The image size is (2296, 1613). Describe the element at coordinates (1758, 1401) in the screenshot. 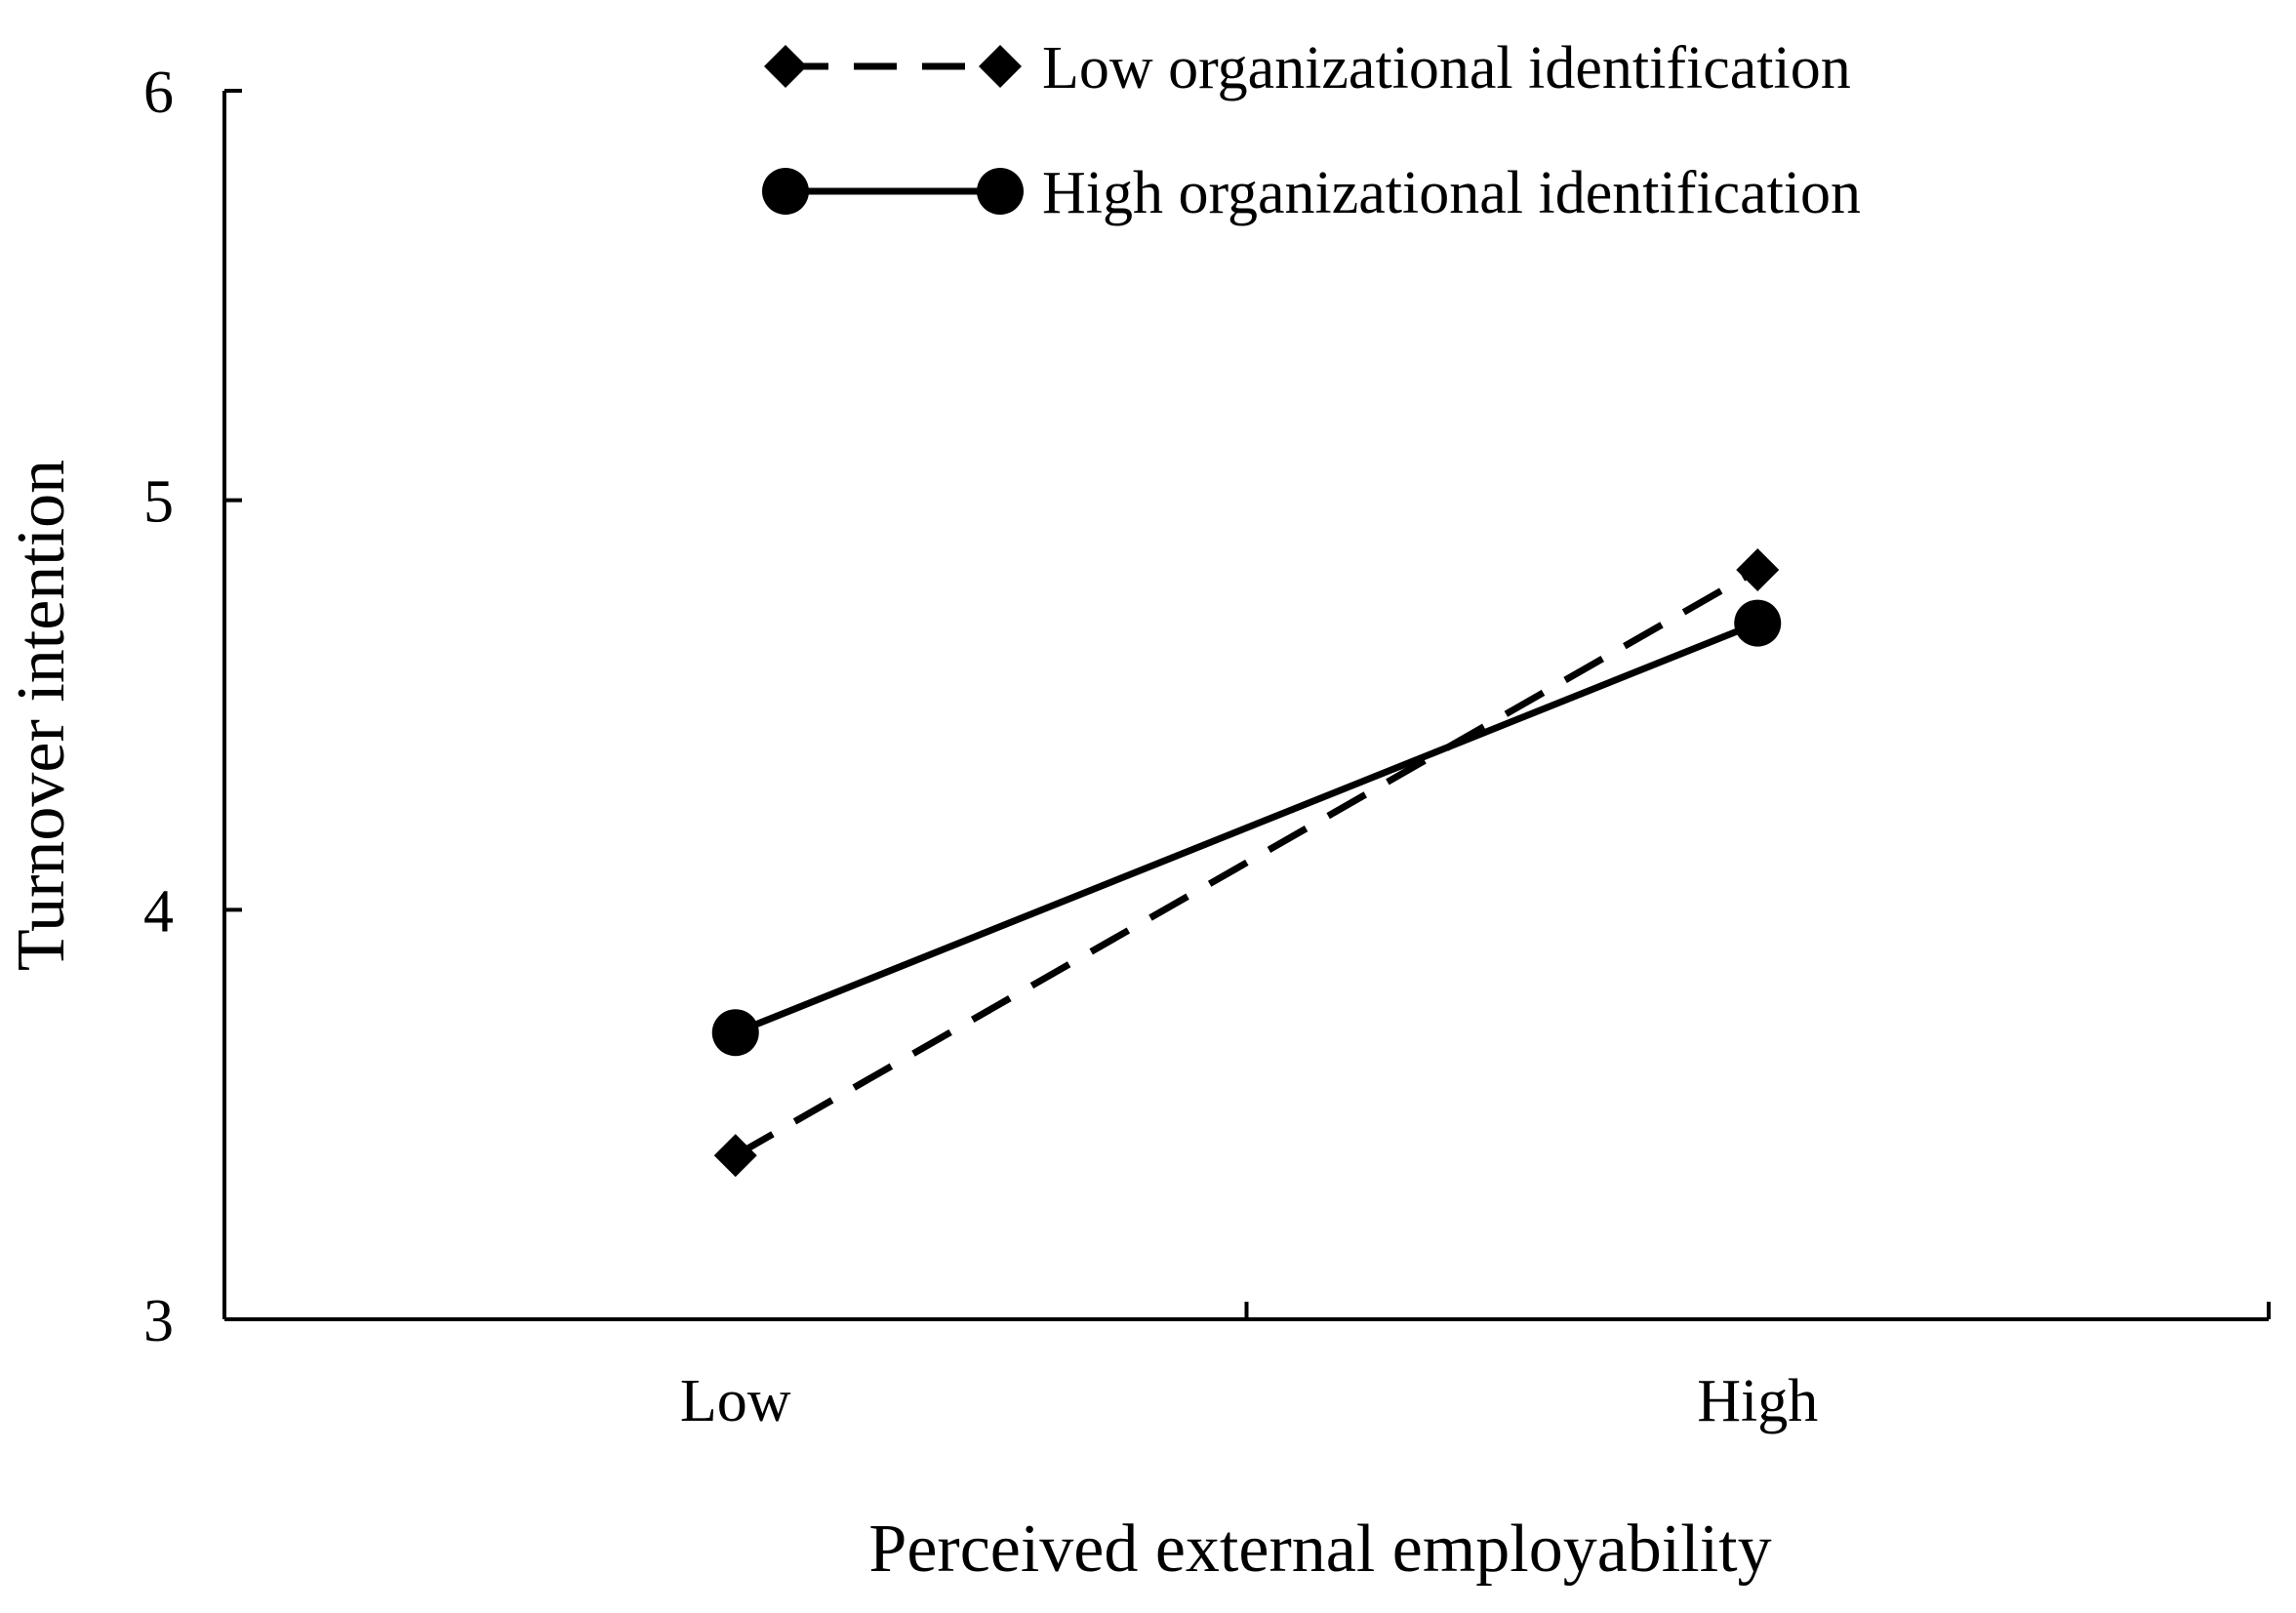

I see `x-category-label: High` at that location.